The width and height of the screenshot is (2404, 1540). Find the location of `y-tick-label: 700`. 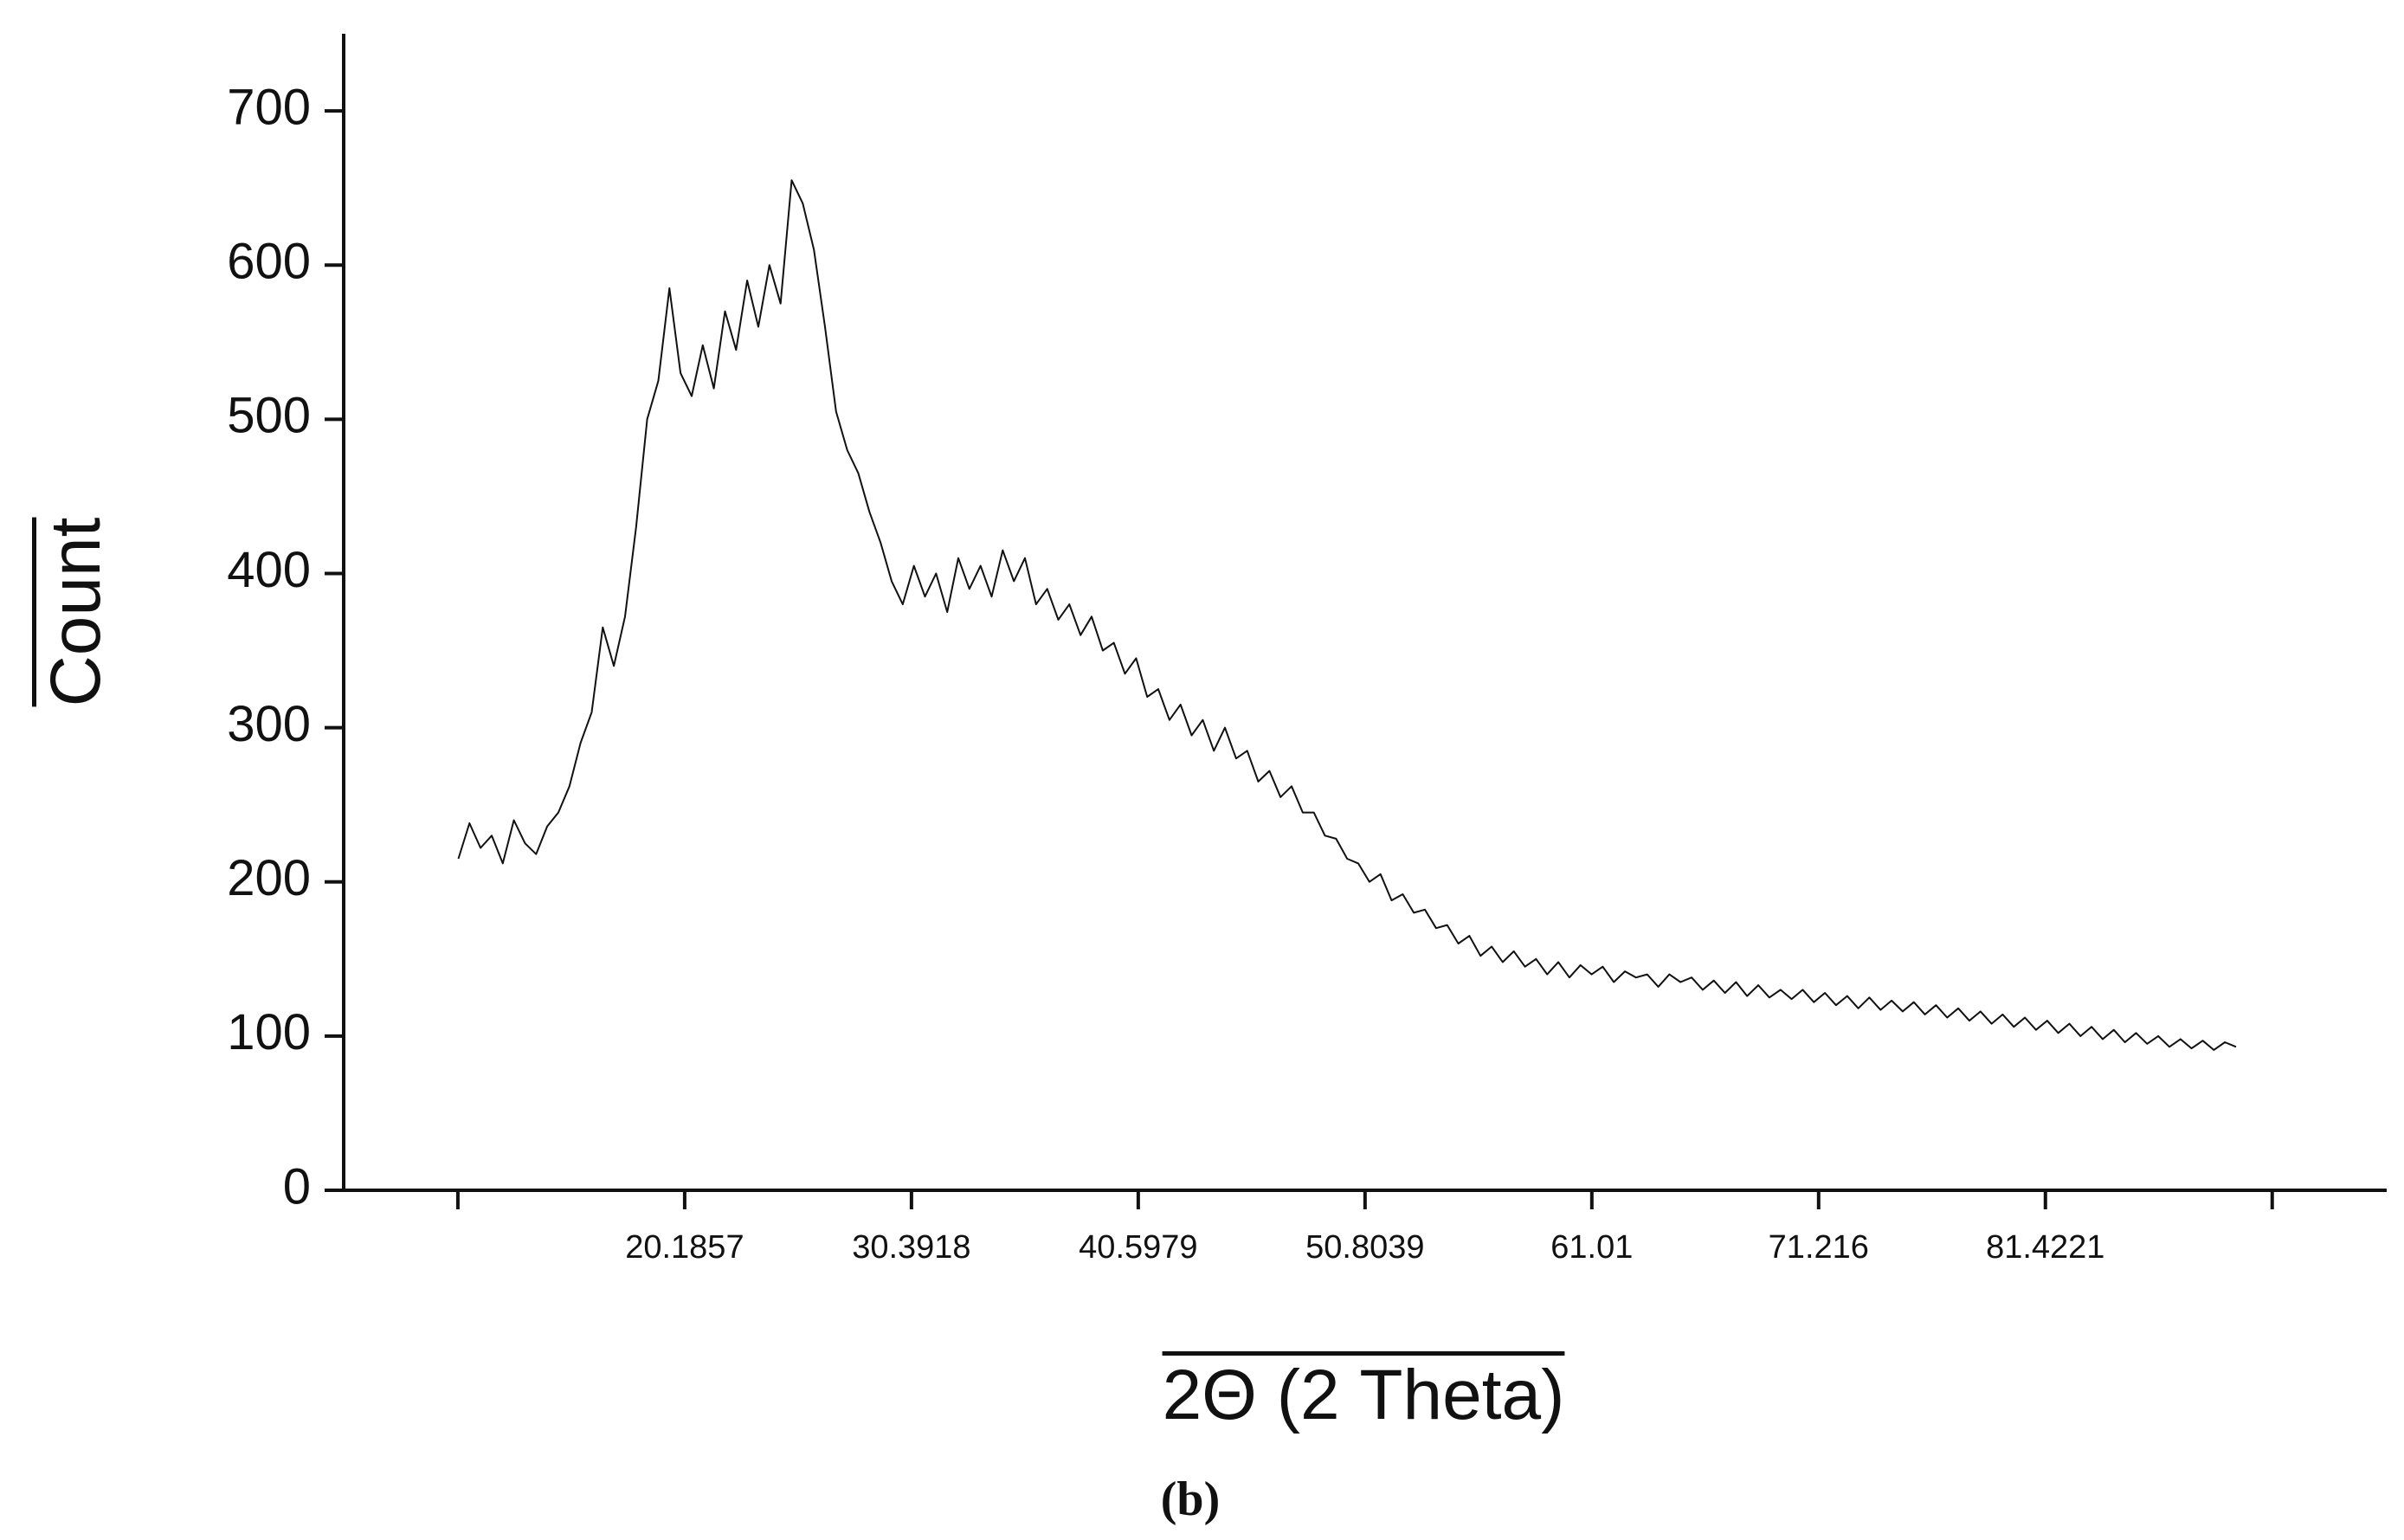

y-tick-label: 700 is located at coordinates (269, 107).